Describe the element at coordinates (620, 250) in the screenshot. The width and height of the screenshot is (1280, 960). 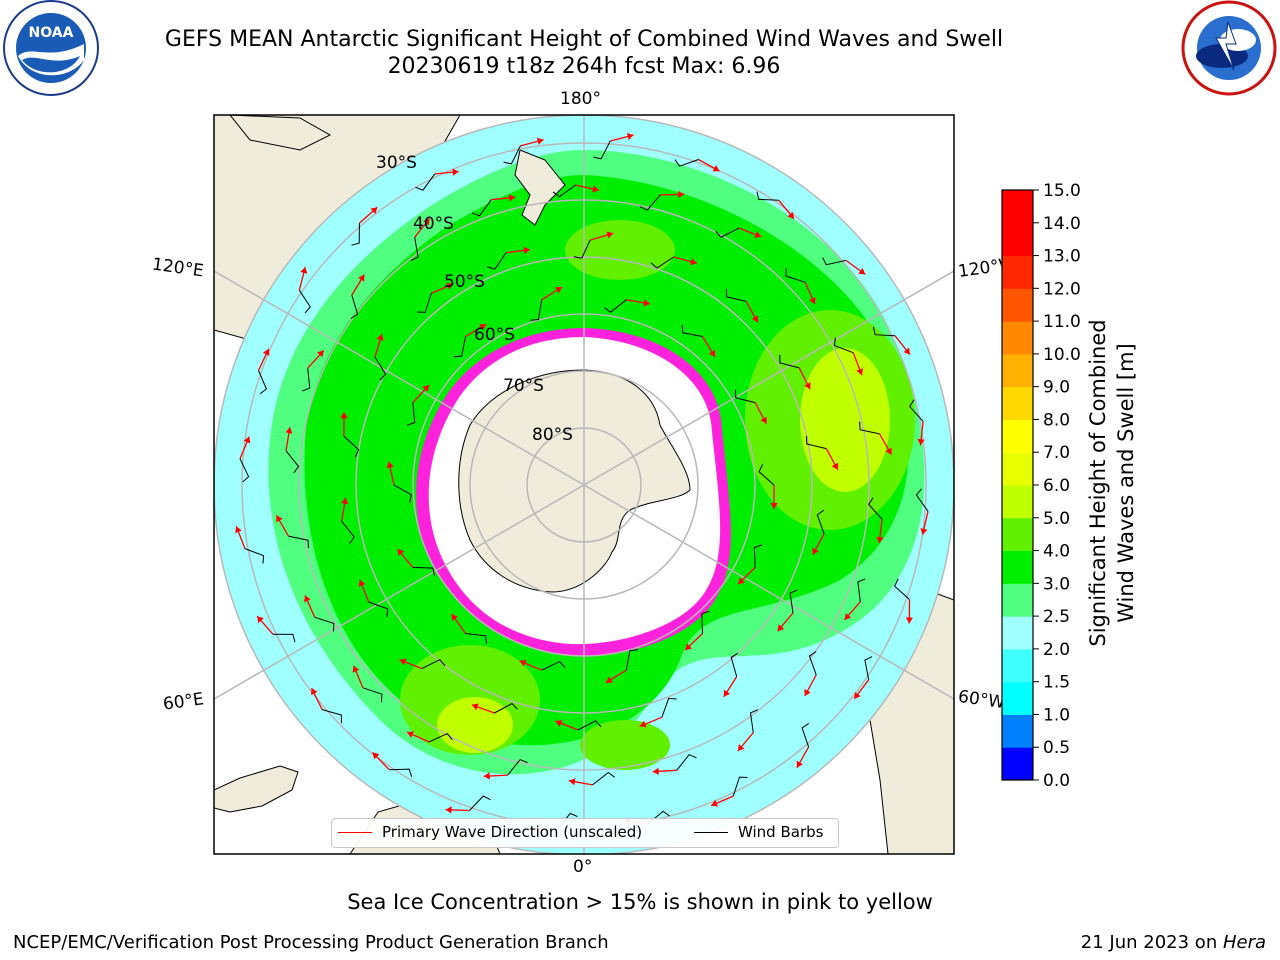
I see `wave-field-4to5-north` at that location.